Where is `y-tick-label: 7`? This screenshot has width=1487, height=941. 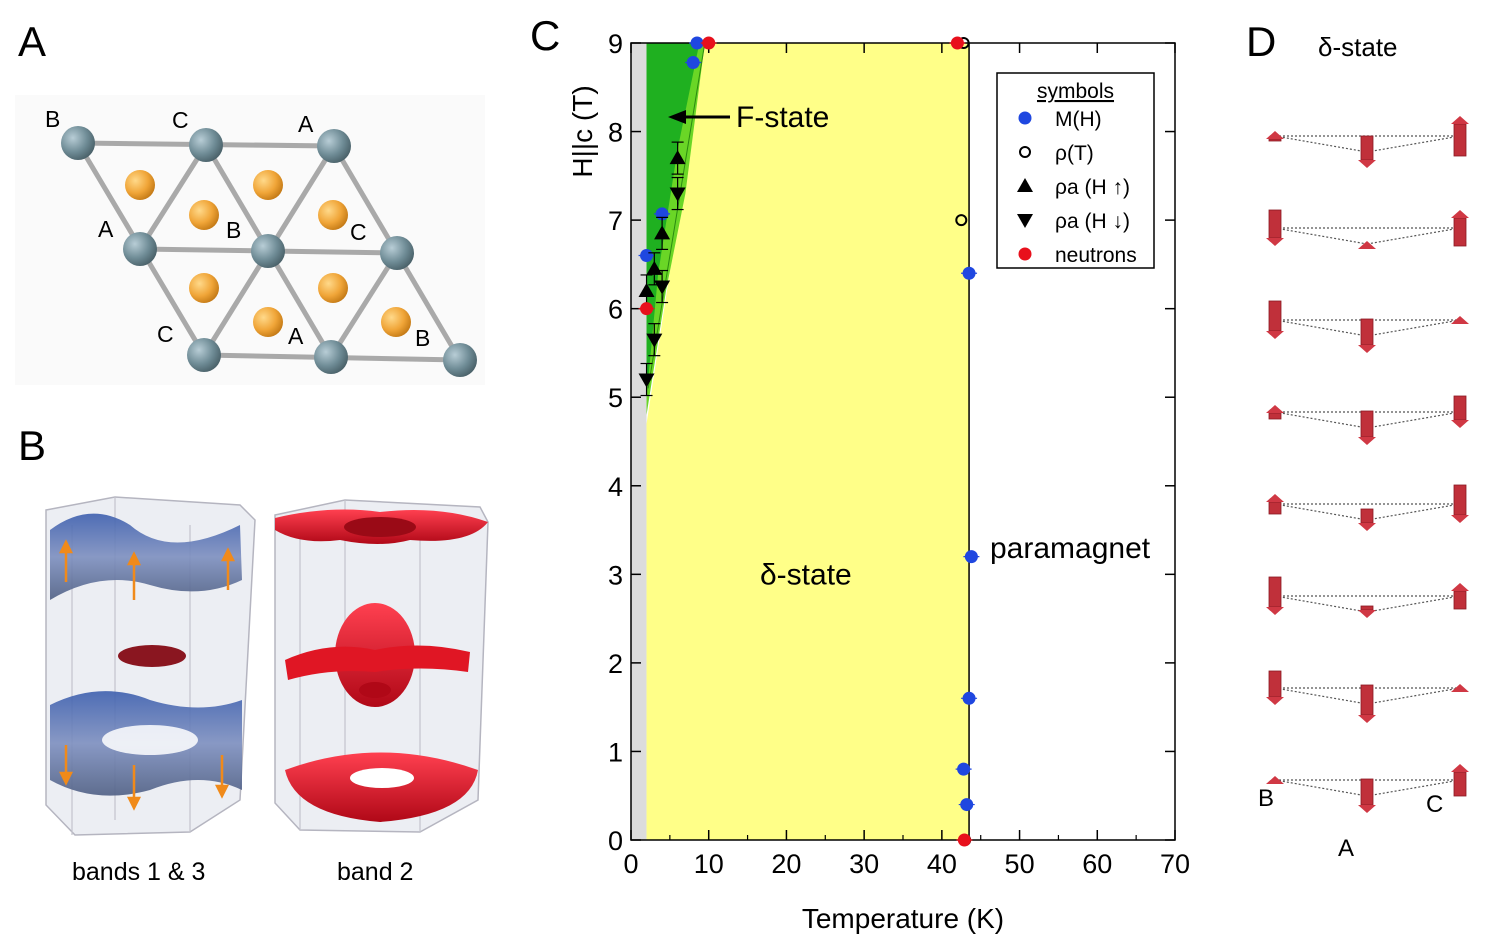
y-tick-label: 7 is located at coordinates (615, 221).